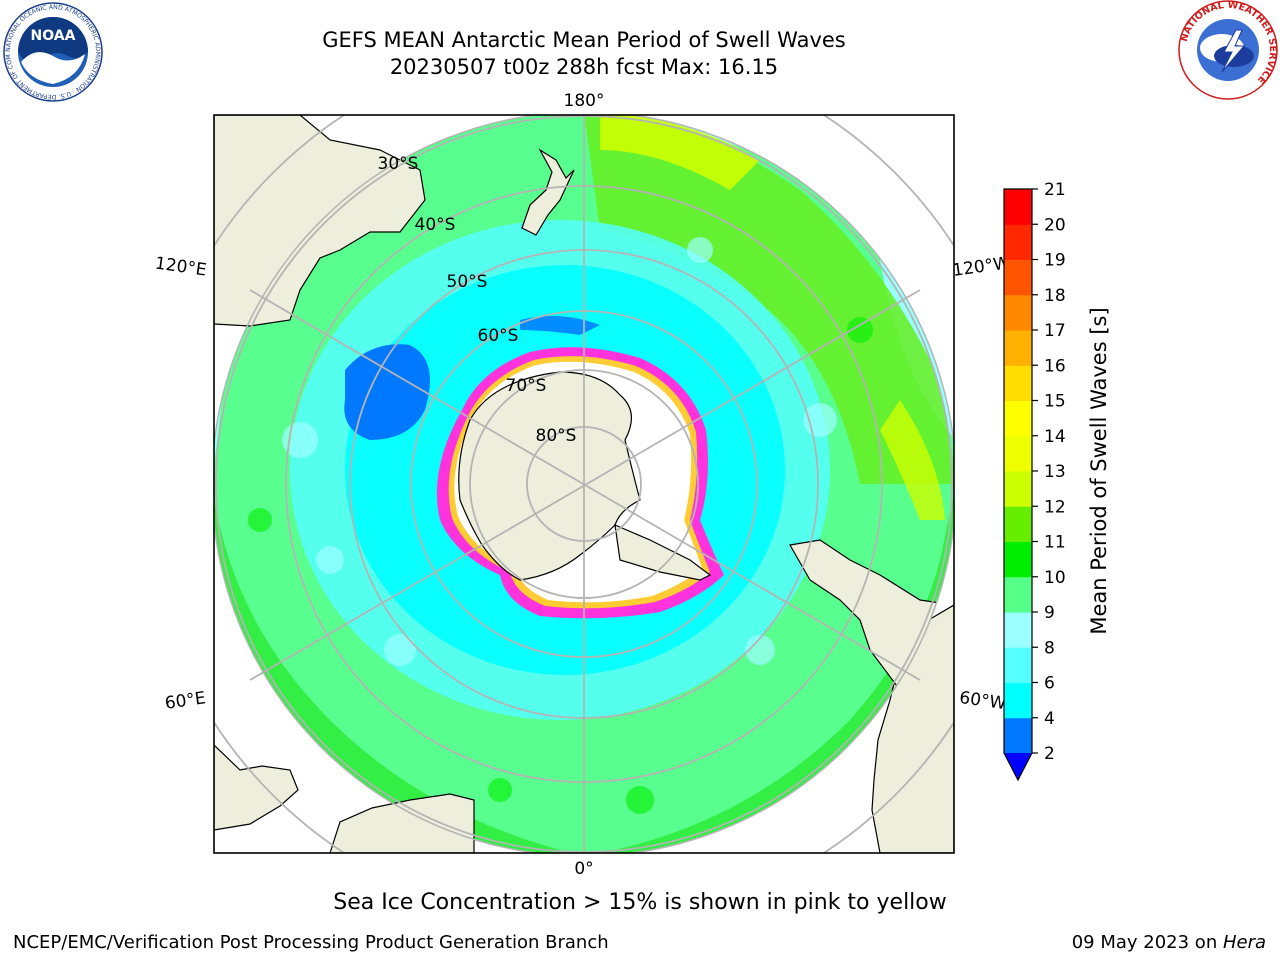  What do you see at coordinates (583, 869) in the screenshot?
I see `lon-label-0: 0°` at bounding box center [583, 869].